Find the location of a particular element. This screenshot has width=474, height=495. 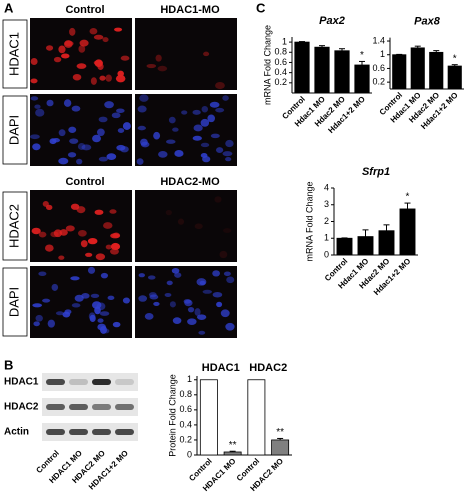

y-tick-label: 0.4 is located at coordinates (280, 72).